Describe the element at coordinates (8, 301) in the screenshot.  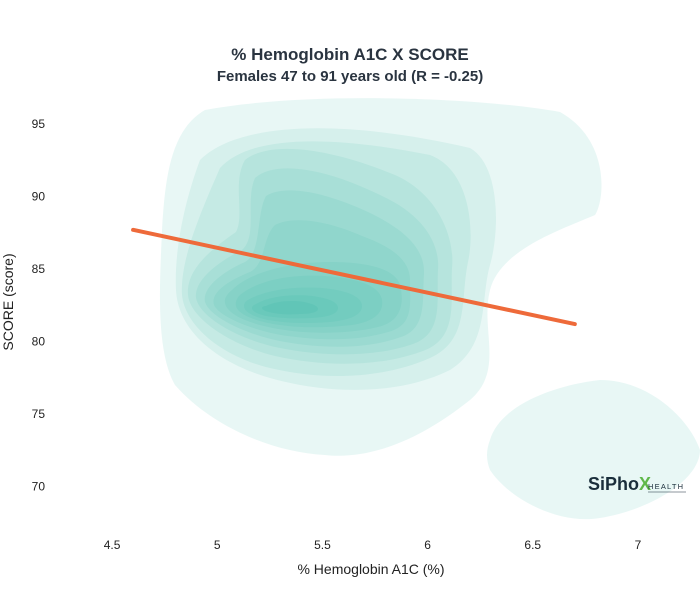
I see `y-axis-label: SCORE (score)` at that location.